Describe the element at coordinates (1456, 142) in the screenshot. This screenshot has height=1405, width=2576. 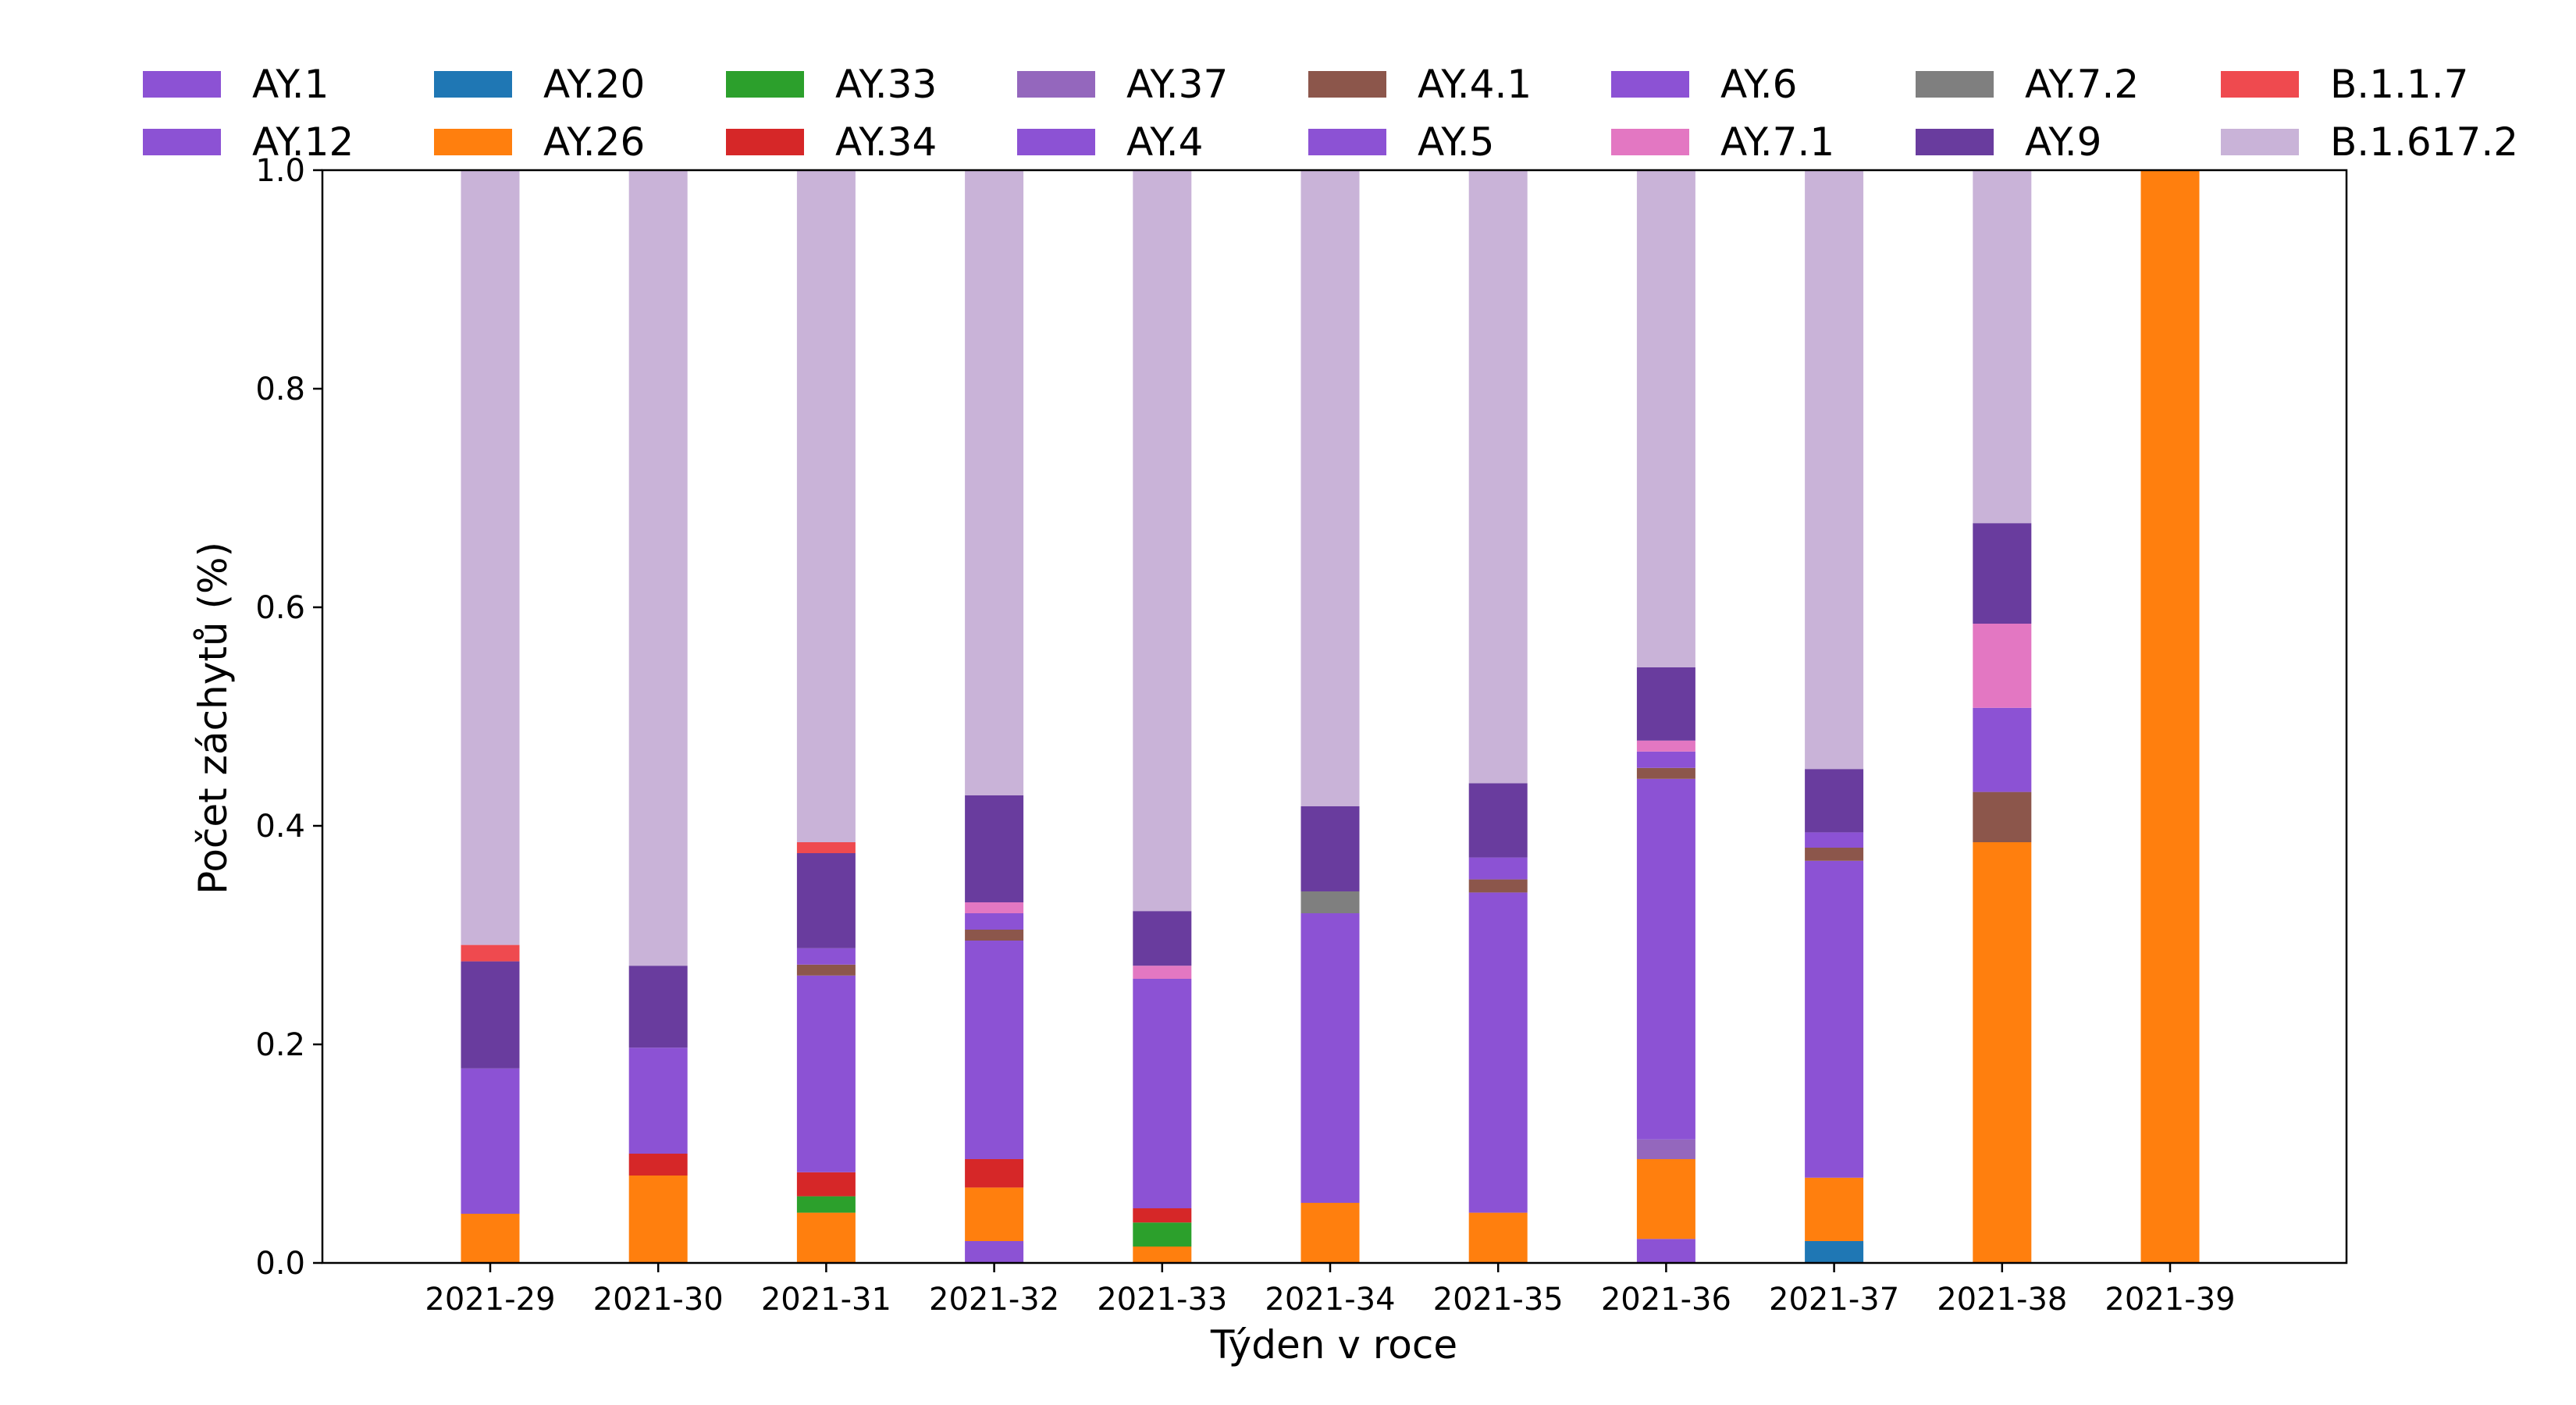
I see `legend-label-AY.5: AY.5` at that location.